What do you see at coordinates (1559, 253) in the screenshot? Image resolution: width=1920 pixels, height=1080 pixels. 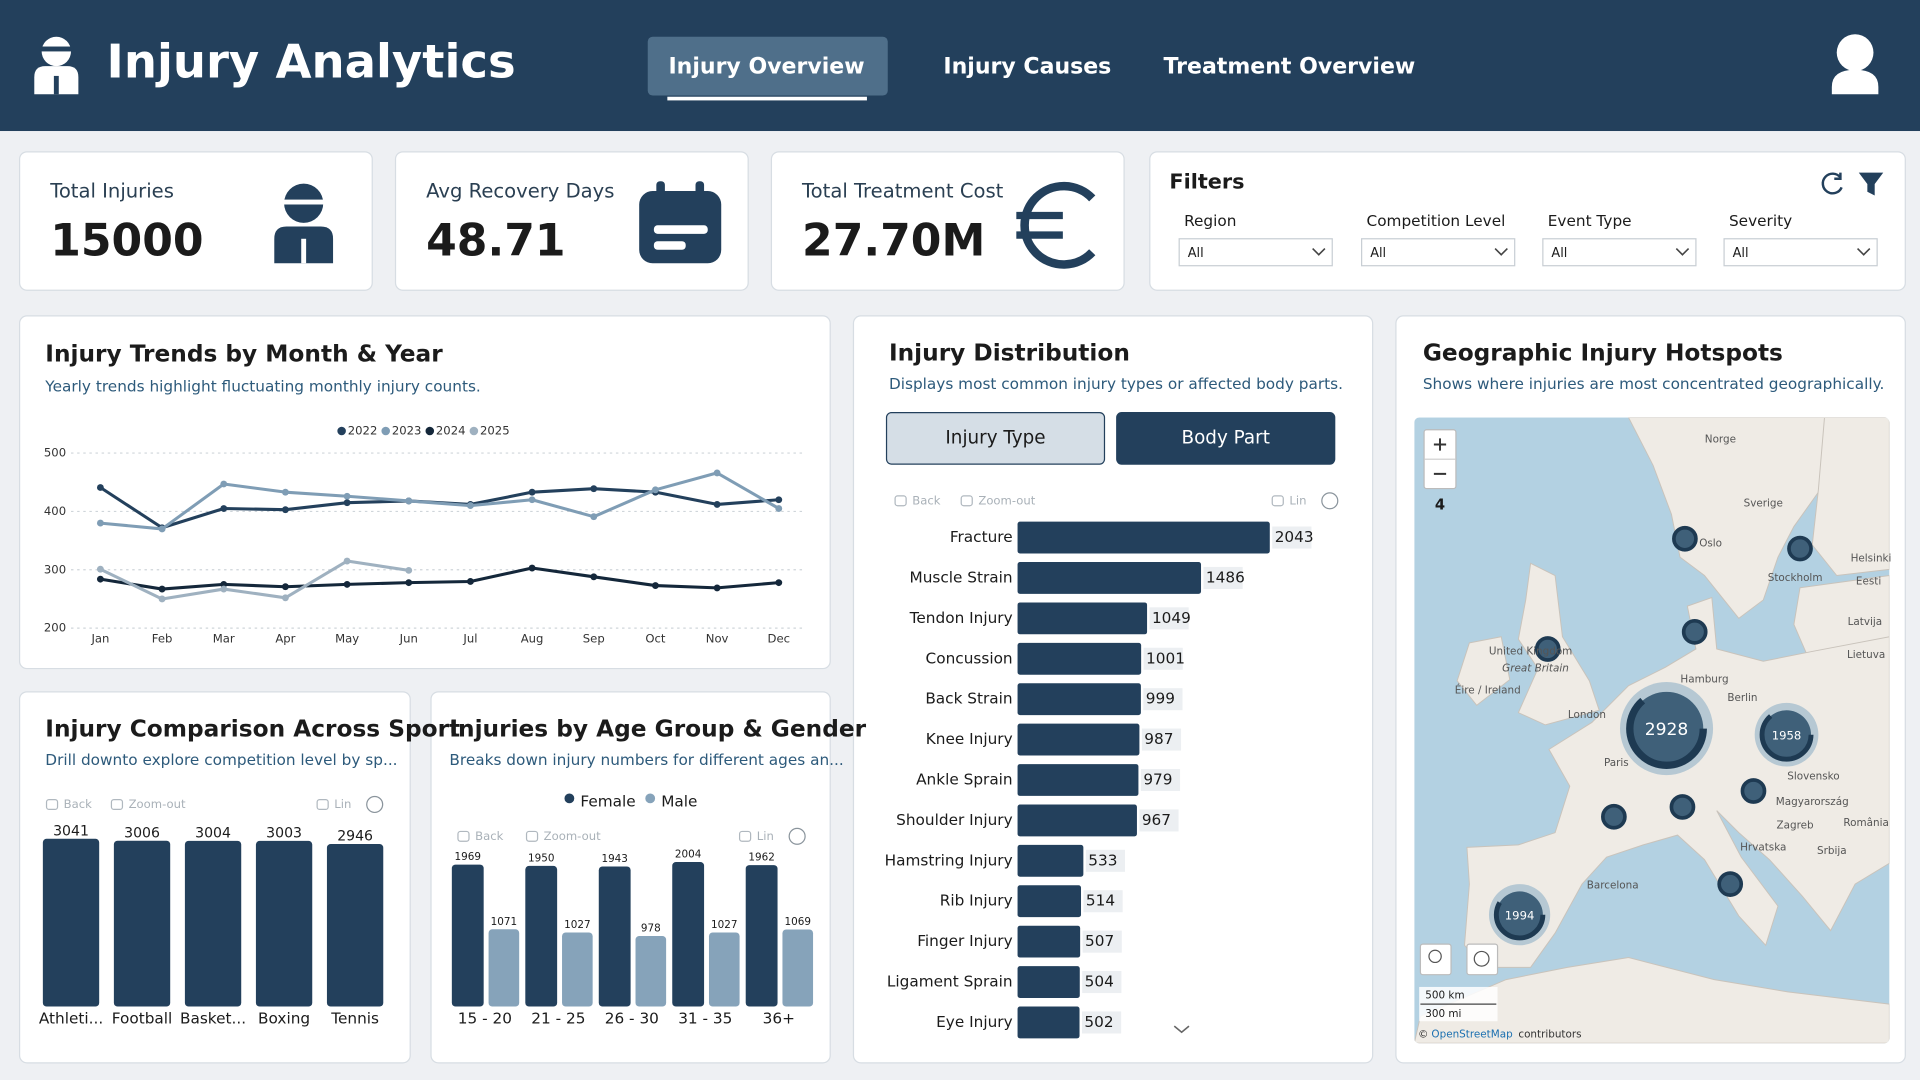 I see `filter-value: All` at bounding box center [1559, 253].